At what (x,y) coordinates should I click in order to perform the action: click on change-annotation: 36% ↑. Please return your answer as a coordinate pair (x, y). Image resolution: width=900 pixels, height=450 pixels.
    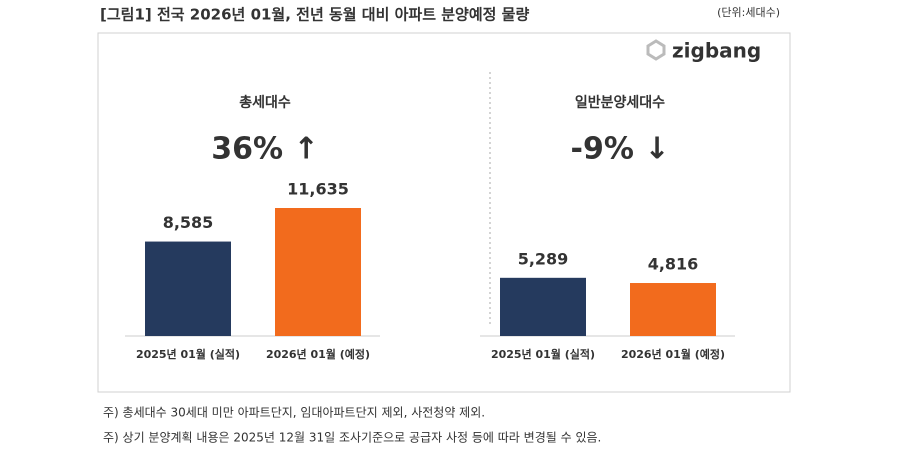
    Looking at the image, I should click on (264, 149).